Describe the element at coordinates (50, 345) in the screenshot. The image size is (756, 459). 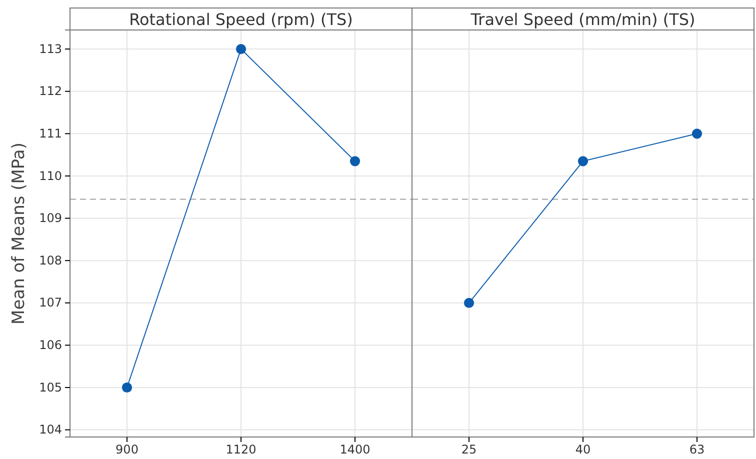
I see `y-tick-label: 106` at that location.